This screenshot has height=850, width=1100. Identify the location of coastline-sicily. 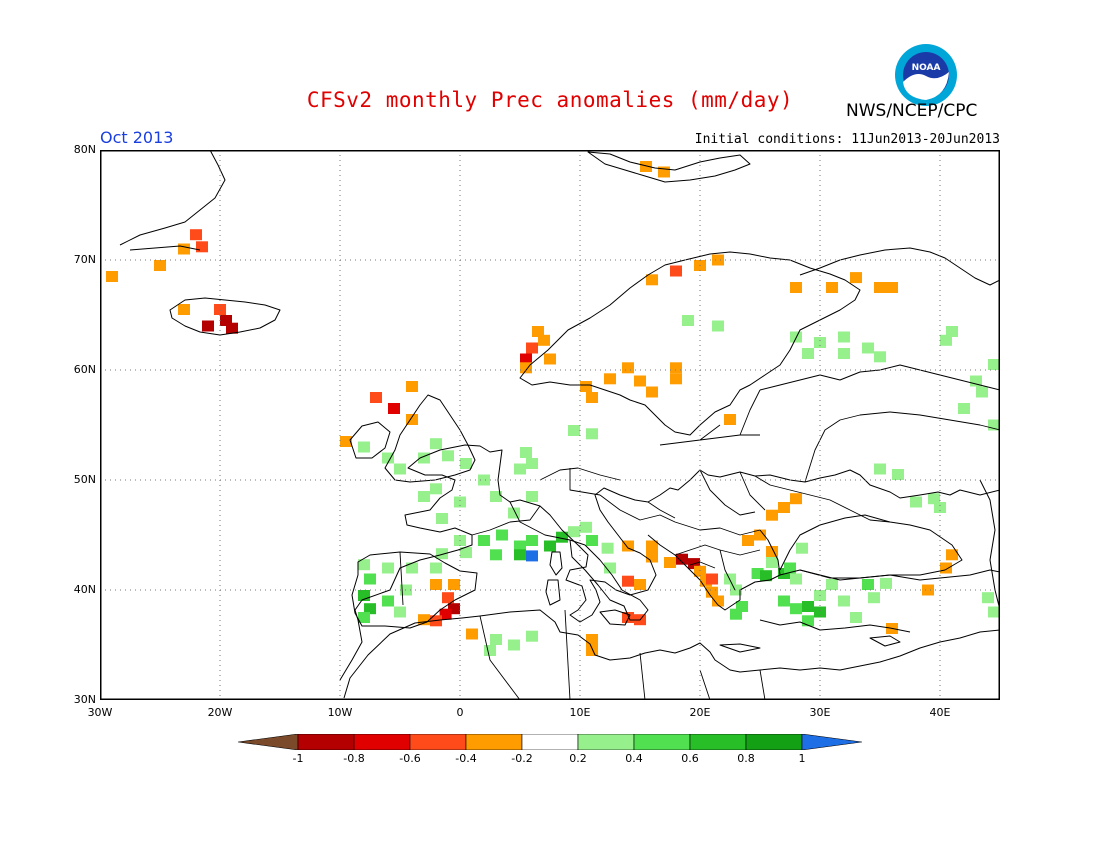
(615, 617).